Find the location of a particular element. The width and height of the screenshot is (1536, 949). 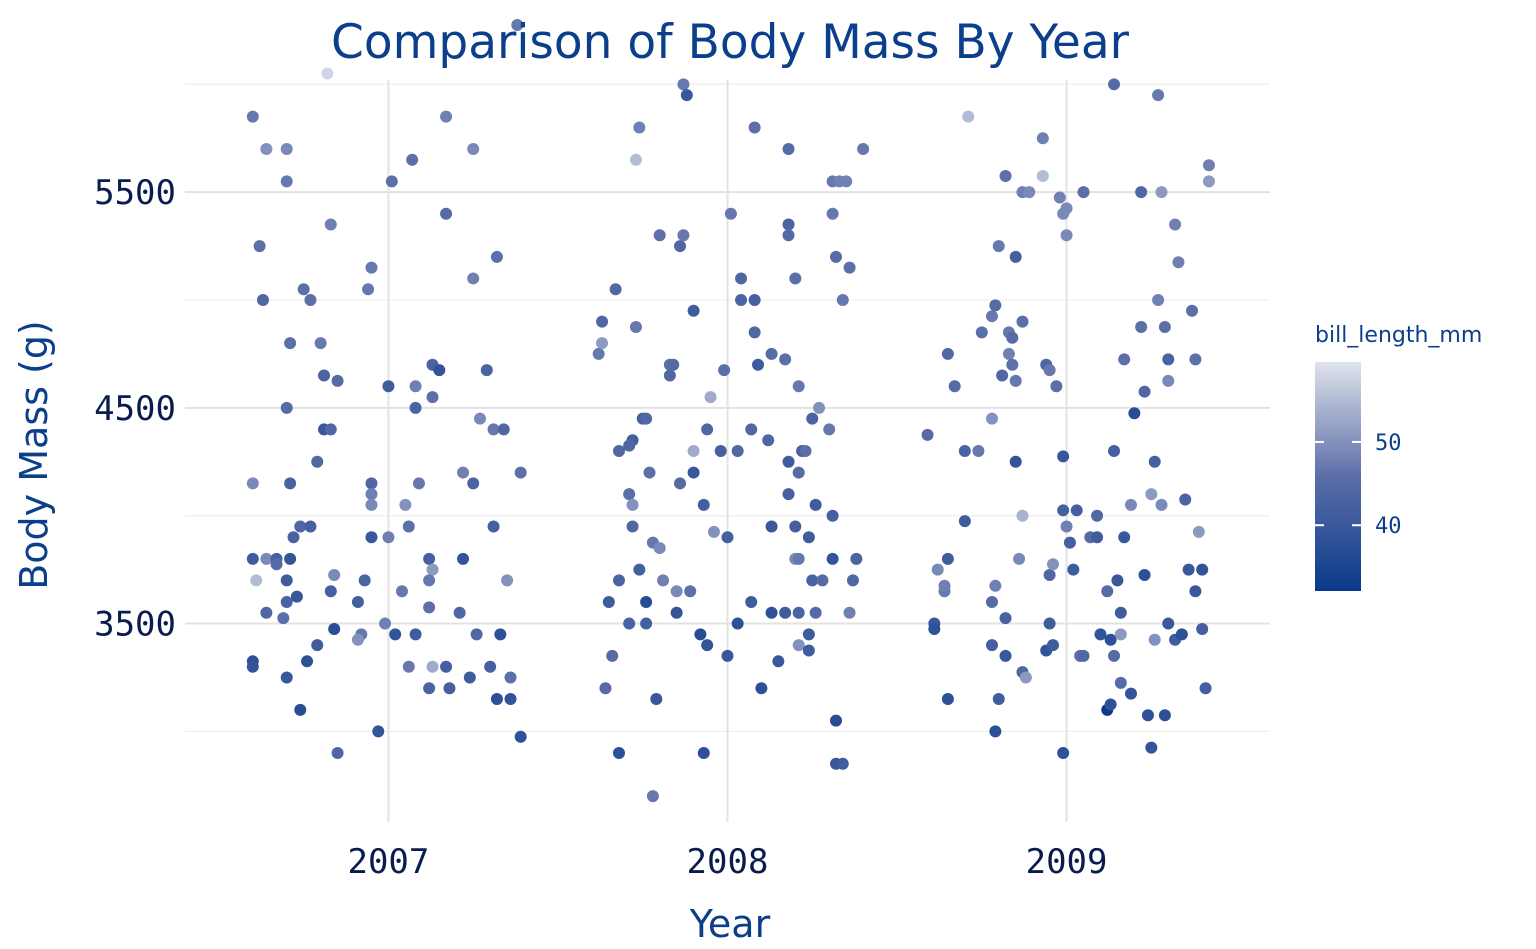

x-tick-label: 2008 is located at coordinates (728, 862).